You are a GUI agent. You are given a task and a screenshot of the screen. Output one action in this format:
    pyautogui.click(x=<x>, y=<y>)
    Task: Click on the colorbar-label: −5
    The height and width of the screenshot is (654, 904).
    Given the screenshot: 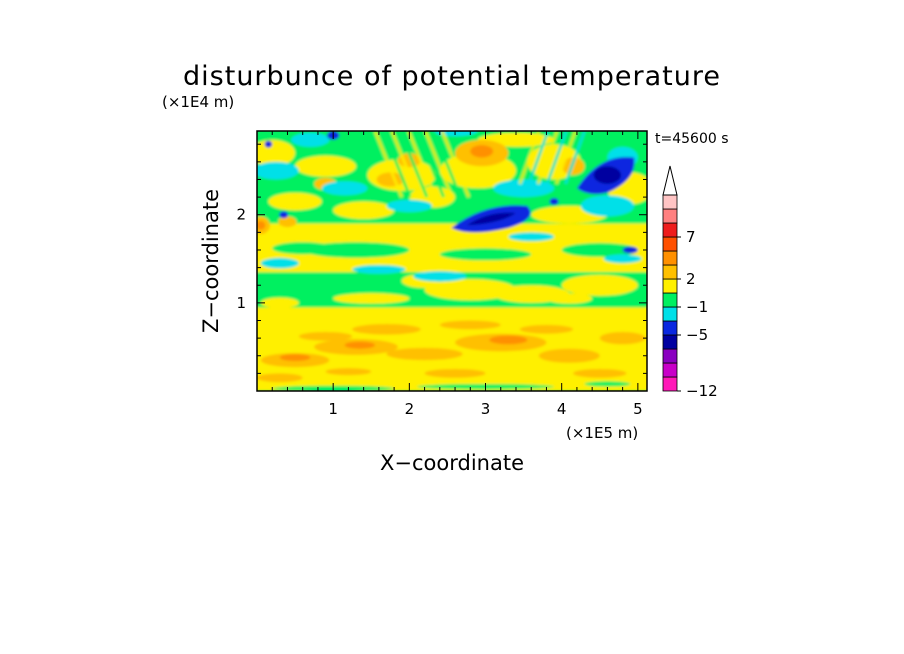 What is the action you would take?
    pyautogui.click(x=697, y=335)
    